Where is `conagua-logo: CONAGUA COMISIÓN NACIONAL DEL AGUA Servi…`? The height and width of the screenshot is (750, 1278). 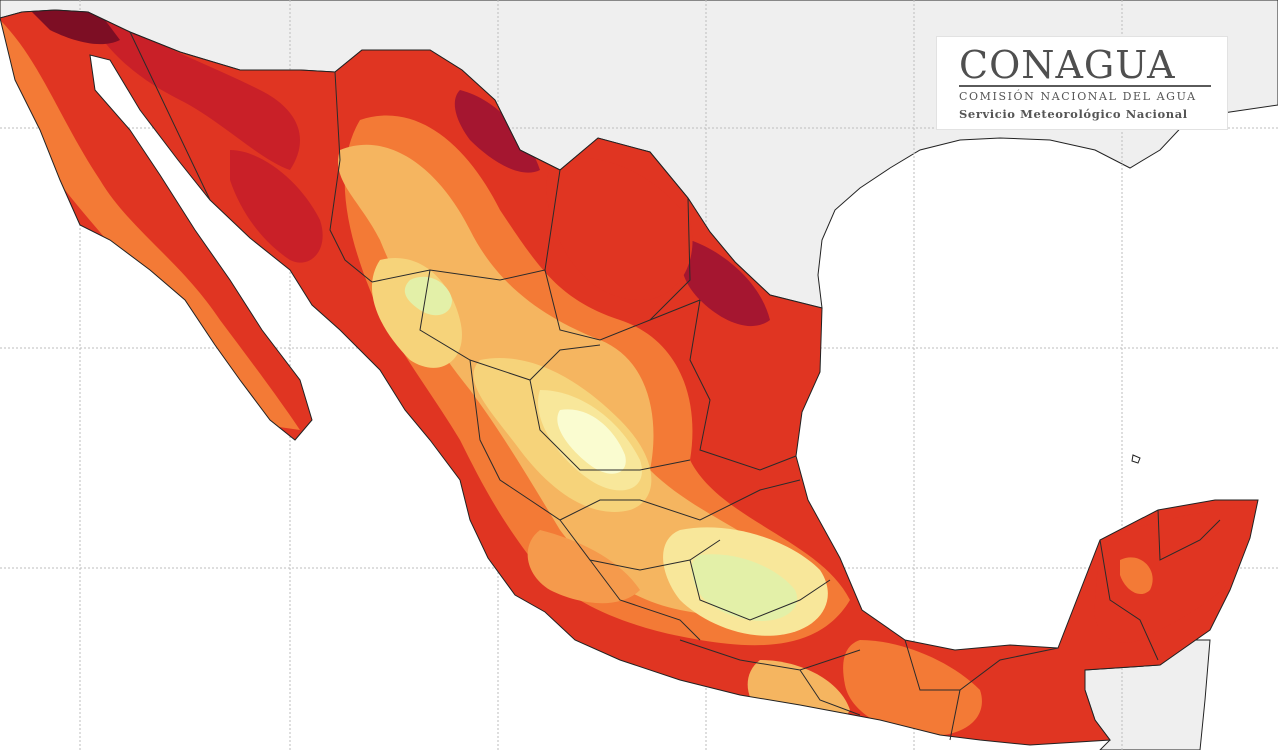 conagua-logo: CONAGUA COMISIÓN NACIONAL DEL AGUA Servi… is located at coordinates (1082, 83).